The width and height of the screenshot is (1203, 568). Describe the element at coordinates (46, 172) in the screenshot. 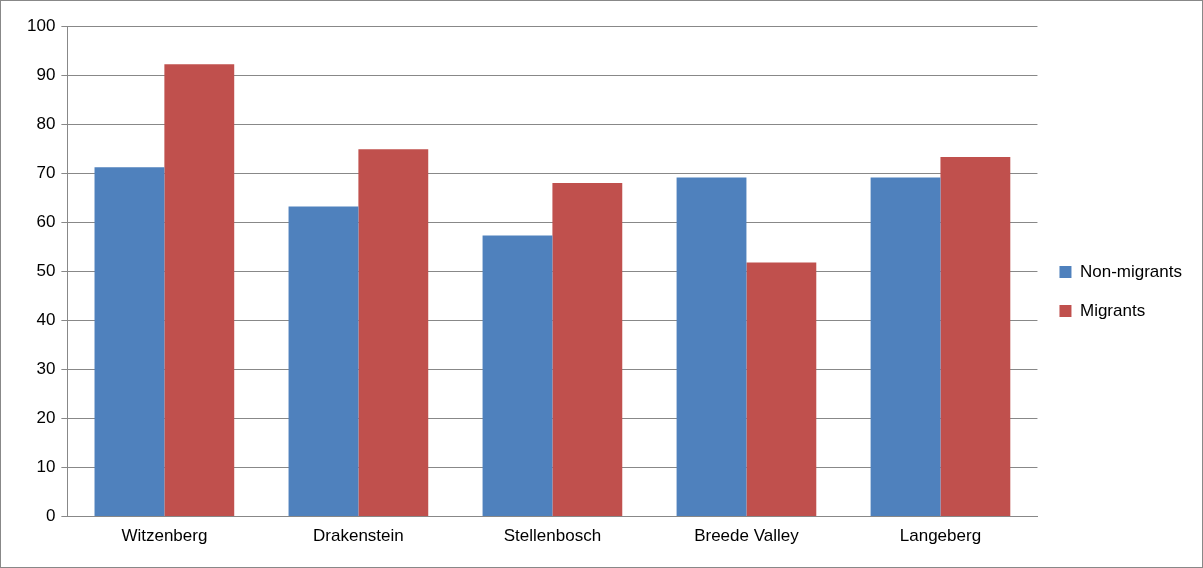

I see `y-tick-label: 70` at that location.